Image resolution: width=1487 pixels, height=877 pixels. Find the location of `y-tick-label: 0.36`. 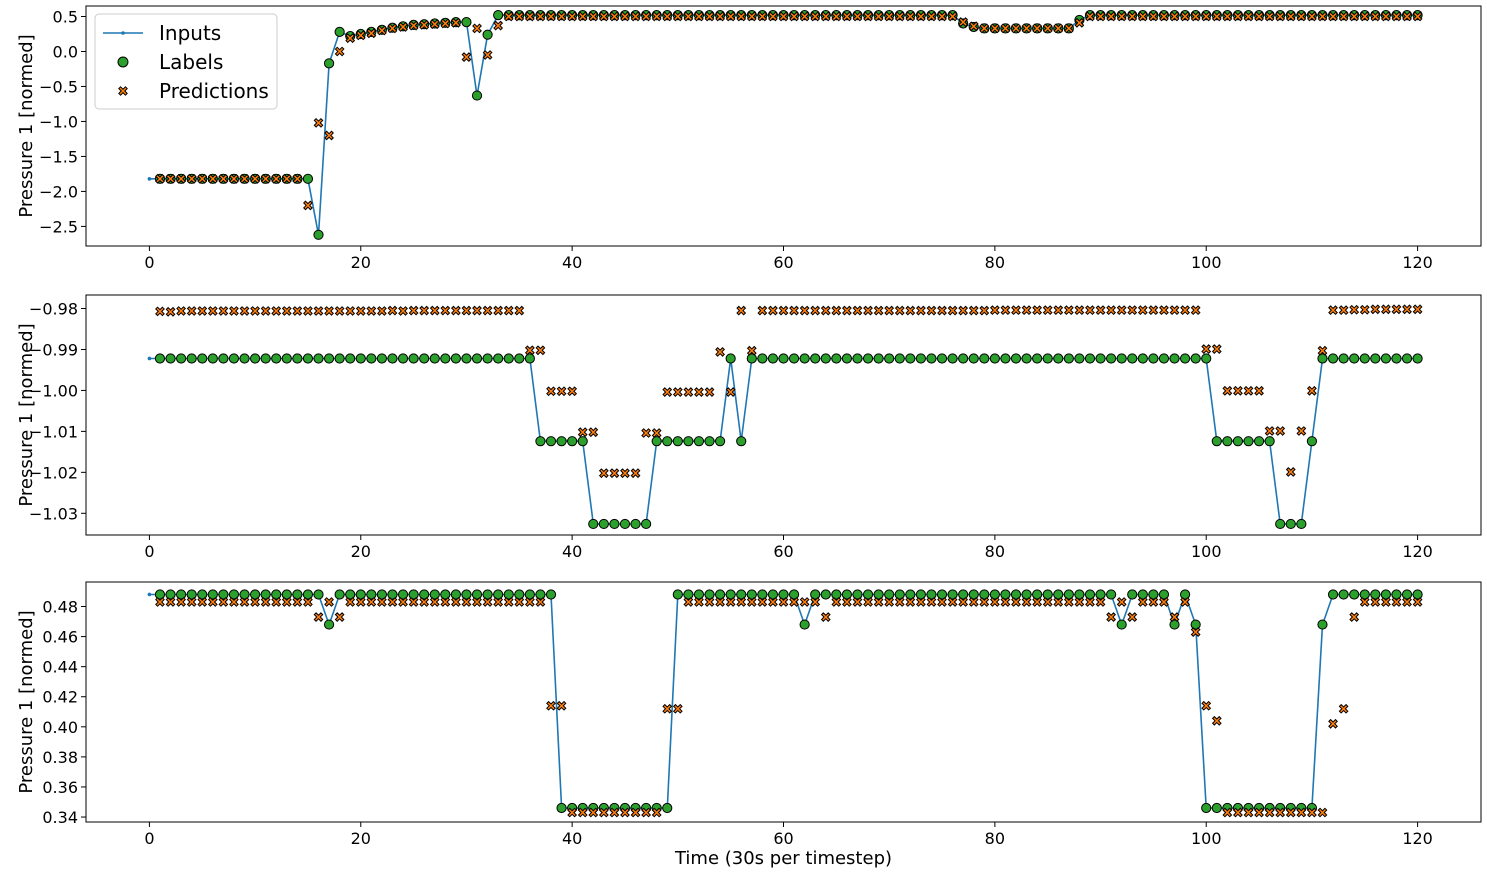

y-tick-label: 0.36 is located at coordinates (60, 787).